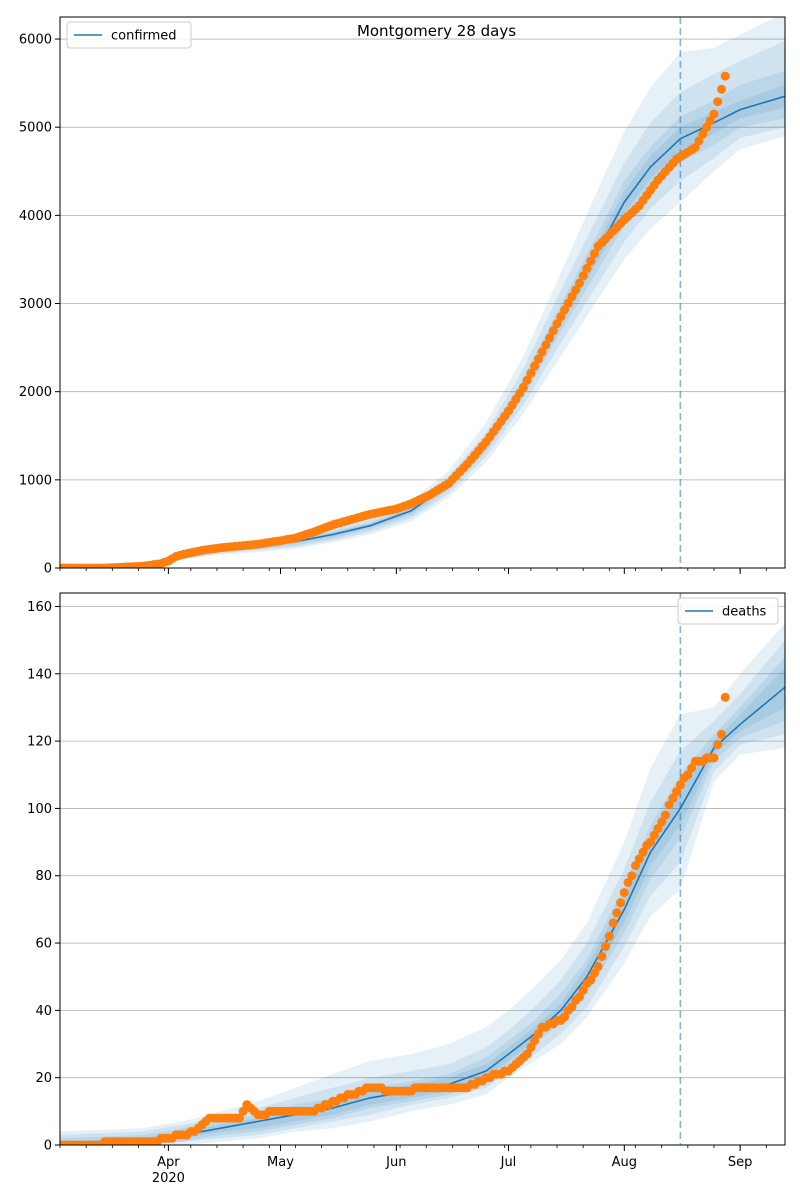 The height and width of the screenshot is (1200, 800). Describe the element at coordinates (35, 40) in the screenshot. I see `y-tick-label: 6000` at that location.